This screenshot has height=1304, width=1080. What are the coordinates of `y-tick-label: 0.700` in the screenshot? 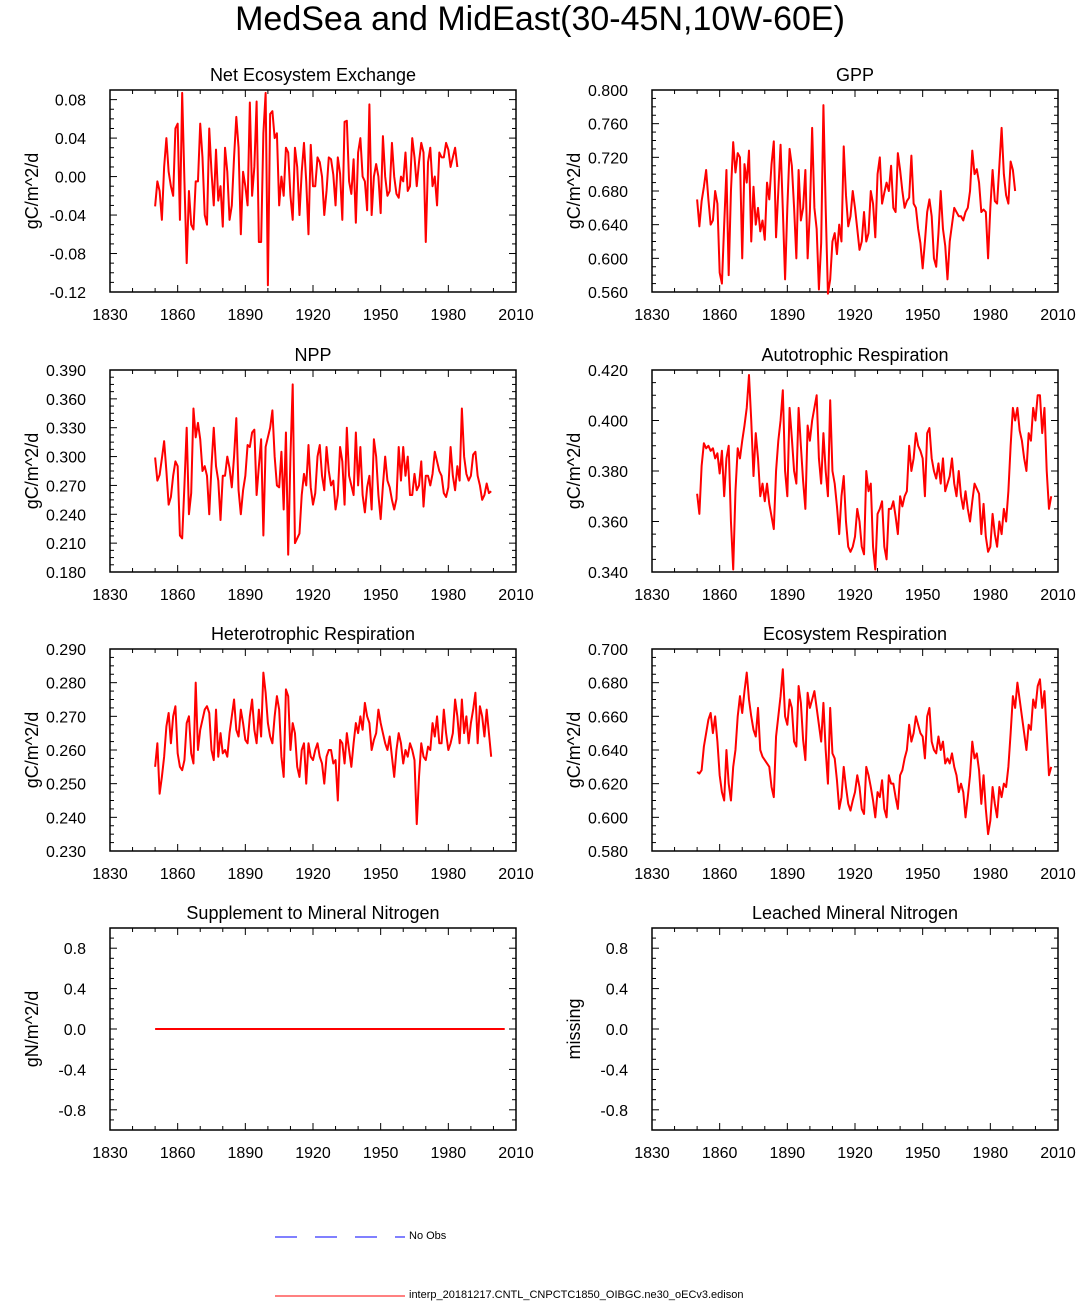 It's located at (608, 650).